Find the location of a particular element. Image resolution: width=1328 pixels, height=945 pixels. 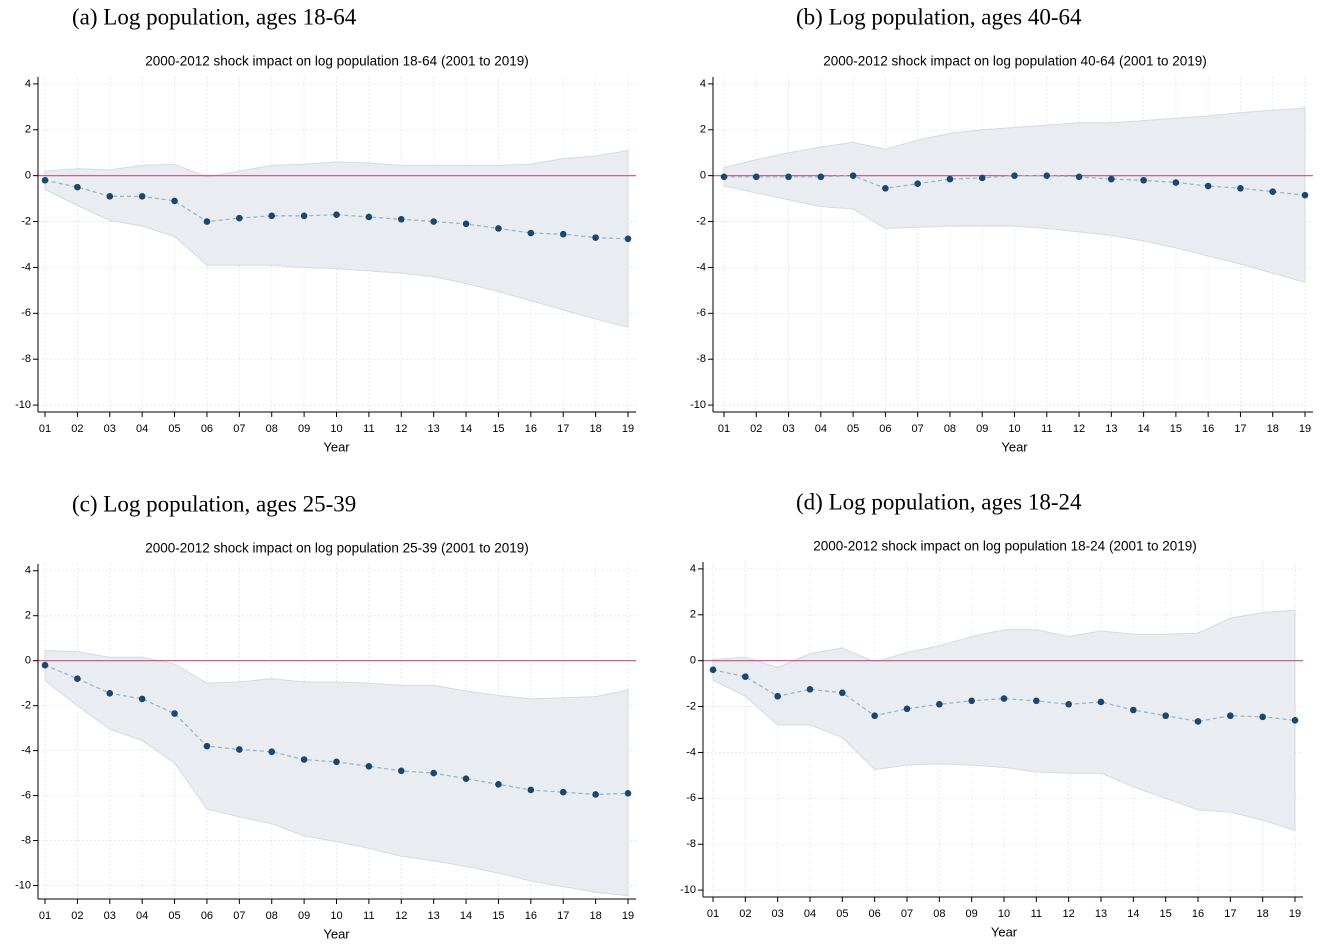

y-tick-label: 2 is located at coordinates (693, 615).